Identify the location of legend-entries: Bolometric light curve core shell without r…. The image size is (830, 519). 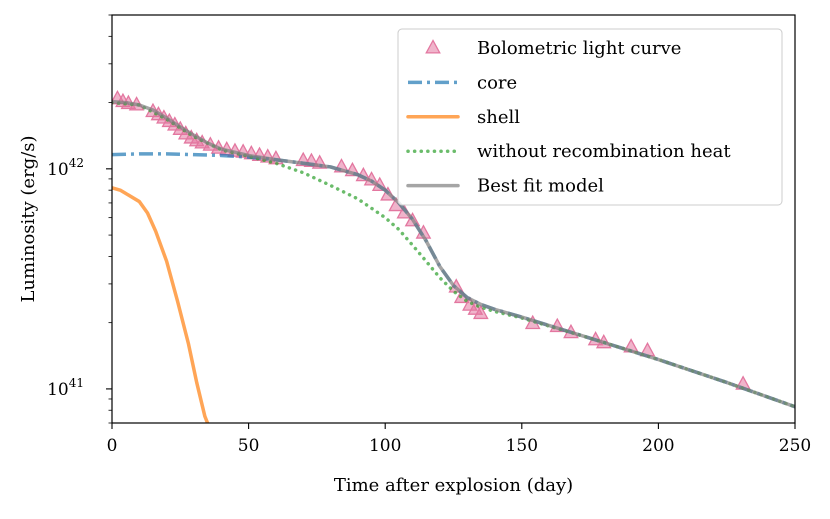
(568, 117).